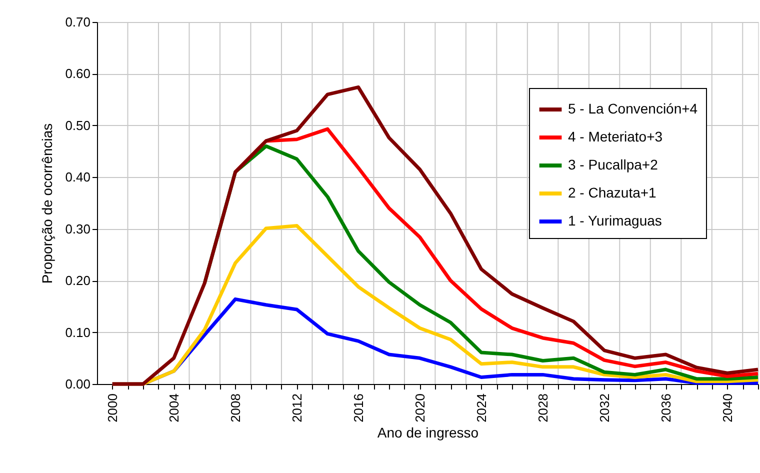  What do you see at coordinates (615, 220) in the screenshot?
I see `legend-label: 1 - Yurimaguas` at bounding box center [615, 220].